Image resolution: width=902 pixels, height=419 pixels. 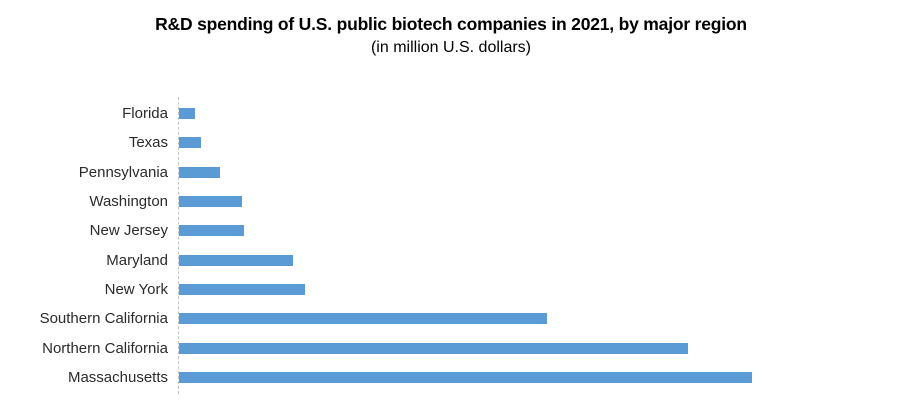 I want to click on chart-subtitle: (in million U.S. dollars), so click(x=451, y=47).